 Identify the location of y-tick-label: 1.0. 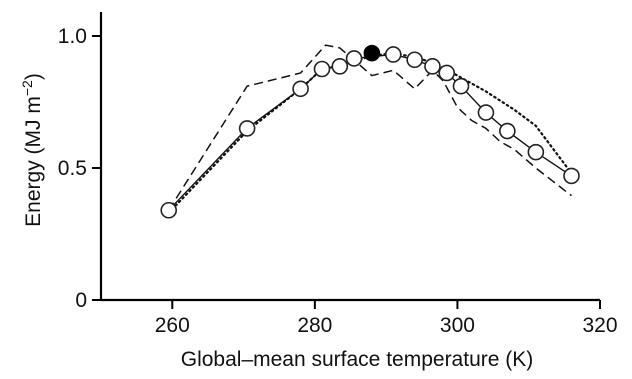
(72, 36).